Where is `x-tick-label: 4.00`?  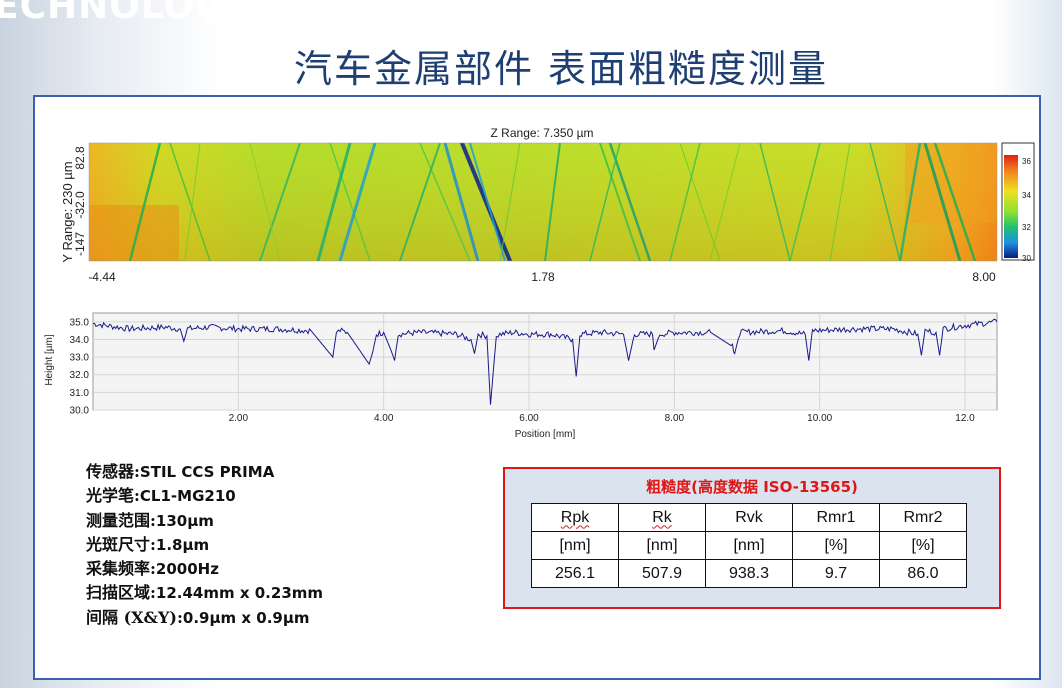 x-tick-label: 4.00 is located at coordinates (384, 418).